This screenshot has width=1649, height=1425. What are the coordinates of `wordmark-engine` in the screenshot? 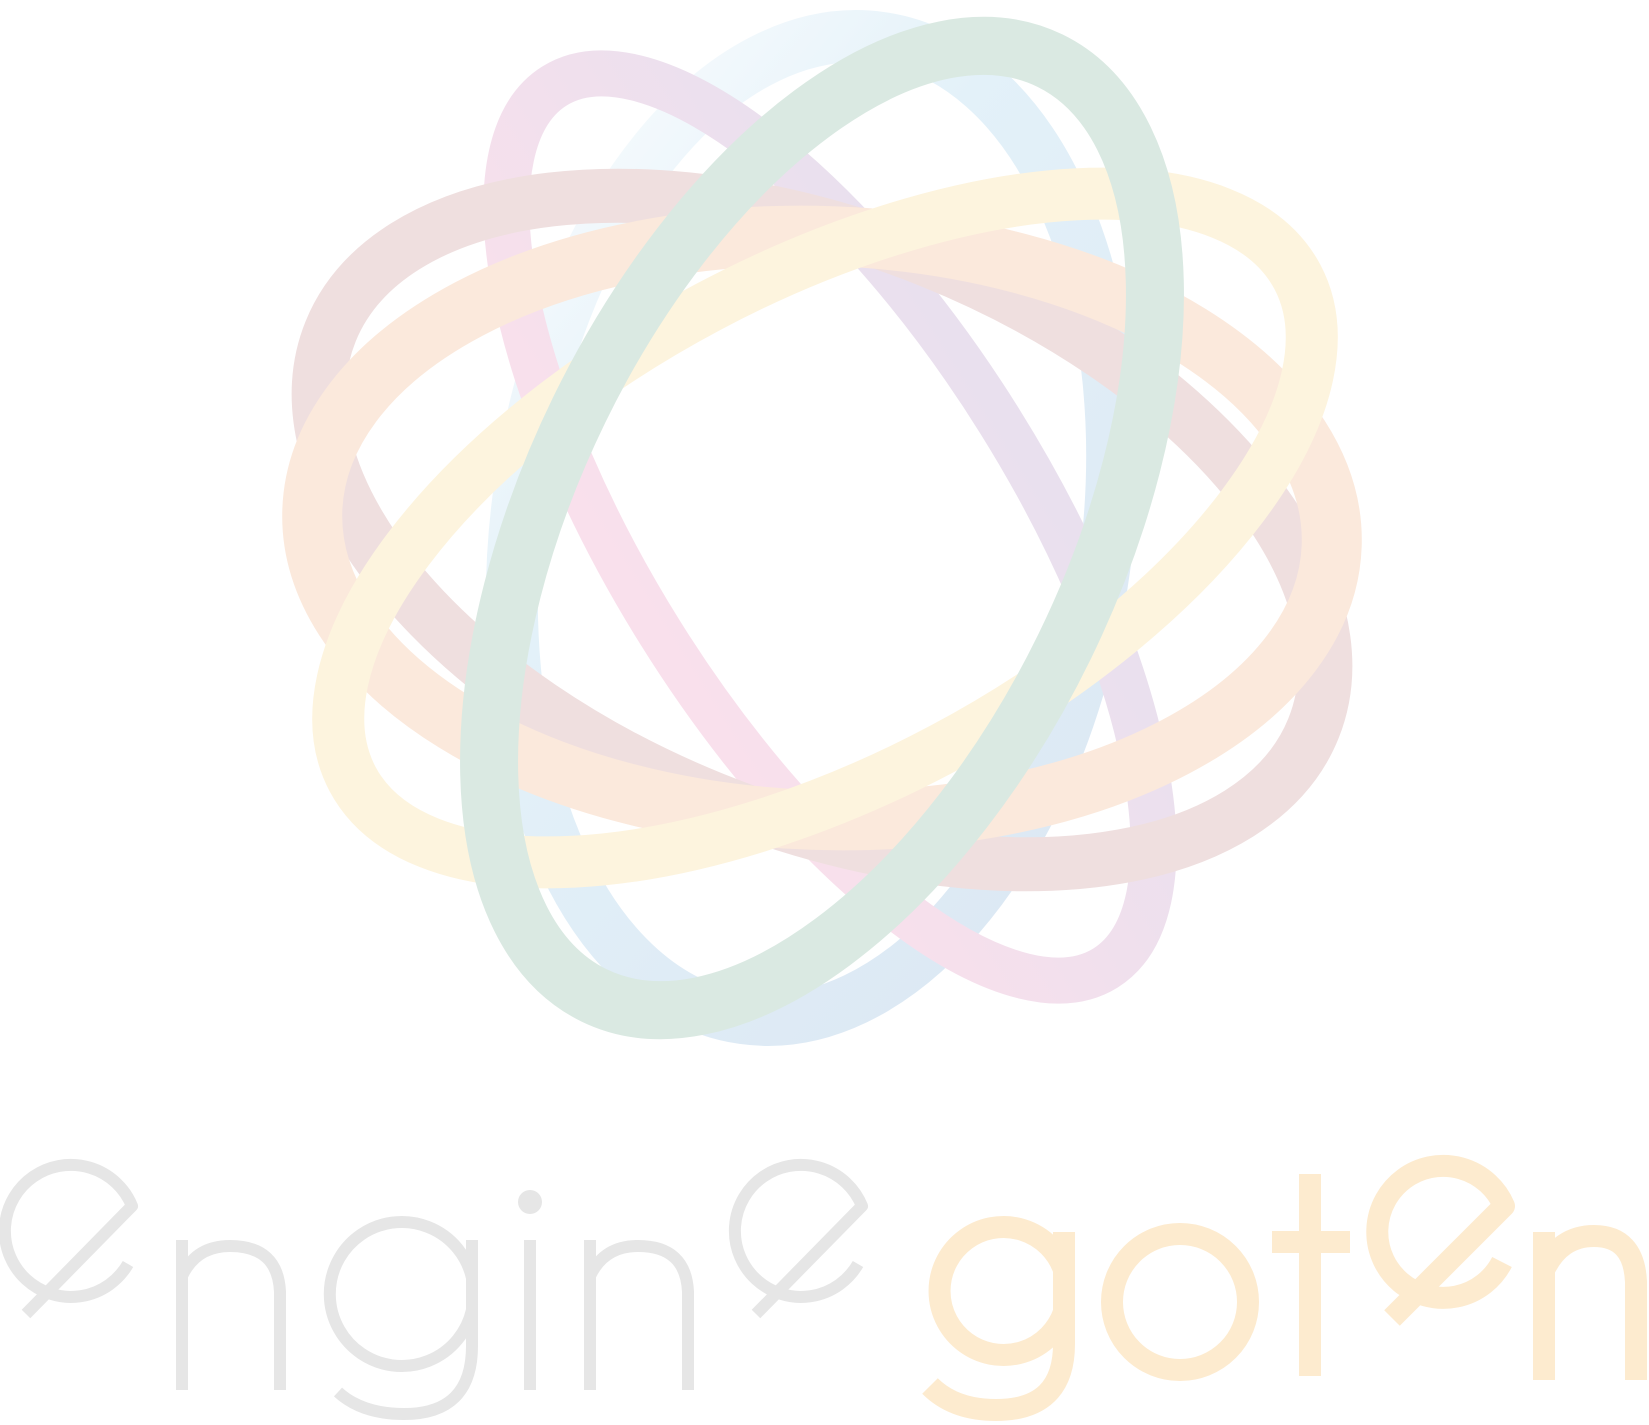 It's located at (434, 1289).